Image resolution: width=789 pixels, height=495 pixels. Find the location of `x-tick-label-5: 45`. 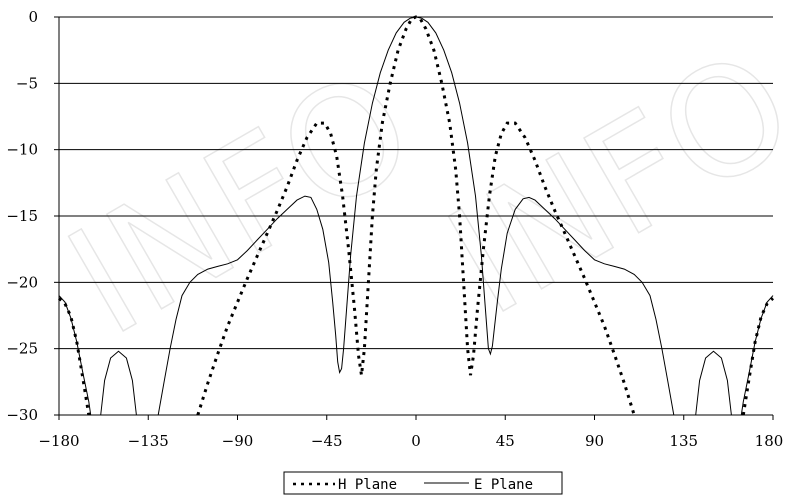

x-tick-label-5: 45 is located at coordinates (505, 441).